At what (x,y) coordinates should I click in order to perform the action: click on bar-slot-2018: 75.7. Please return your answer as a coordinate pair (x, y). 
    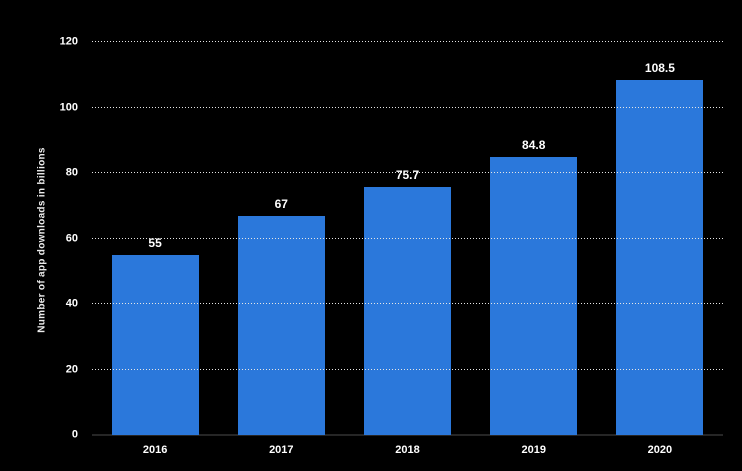
    Looking at the image, I should click on (407, 238).